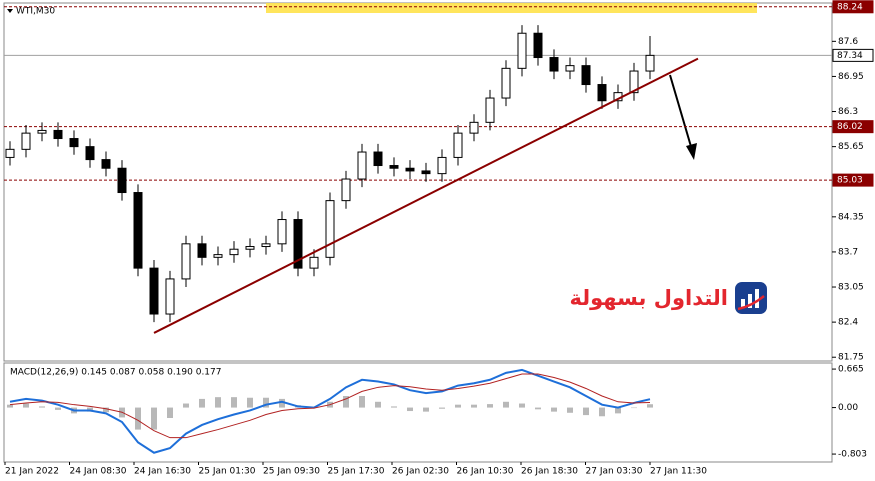 This screenshot has height=481, width=875. I want to click on x-tick-label: 25 Jan 17:30, so click(356, 472).